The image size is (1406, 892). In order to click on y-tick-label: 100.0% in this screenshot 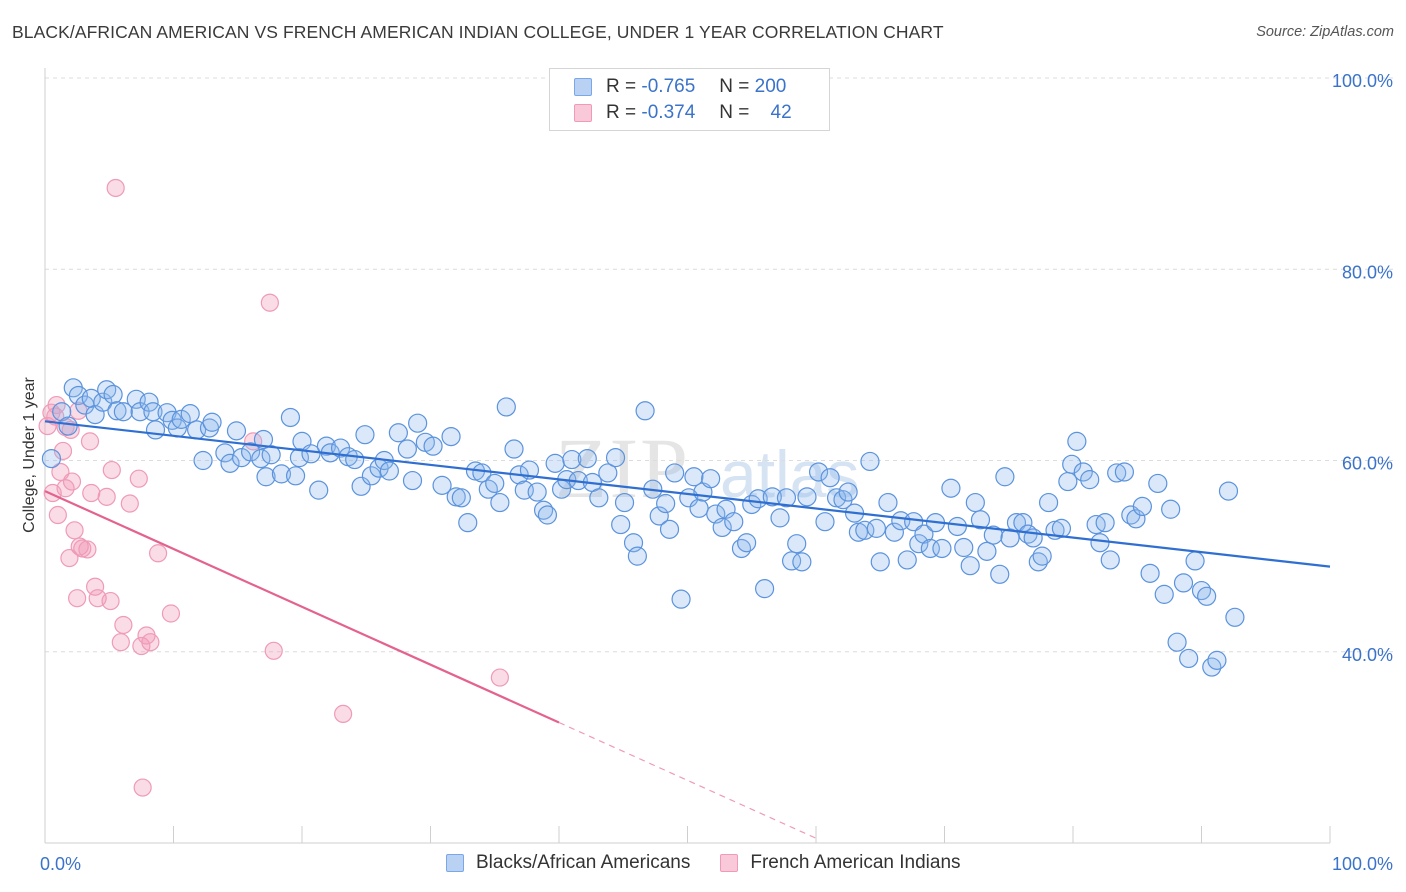, I will do `click(1362, 81)`.